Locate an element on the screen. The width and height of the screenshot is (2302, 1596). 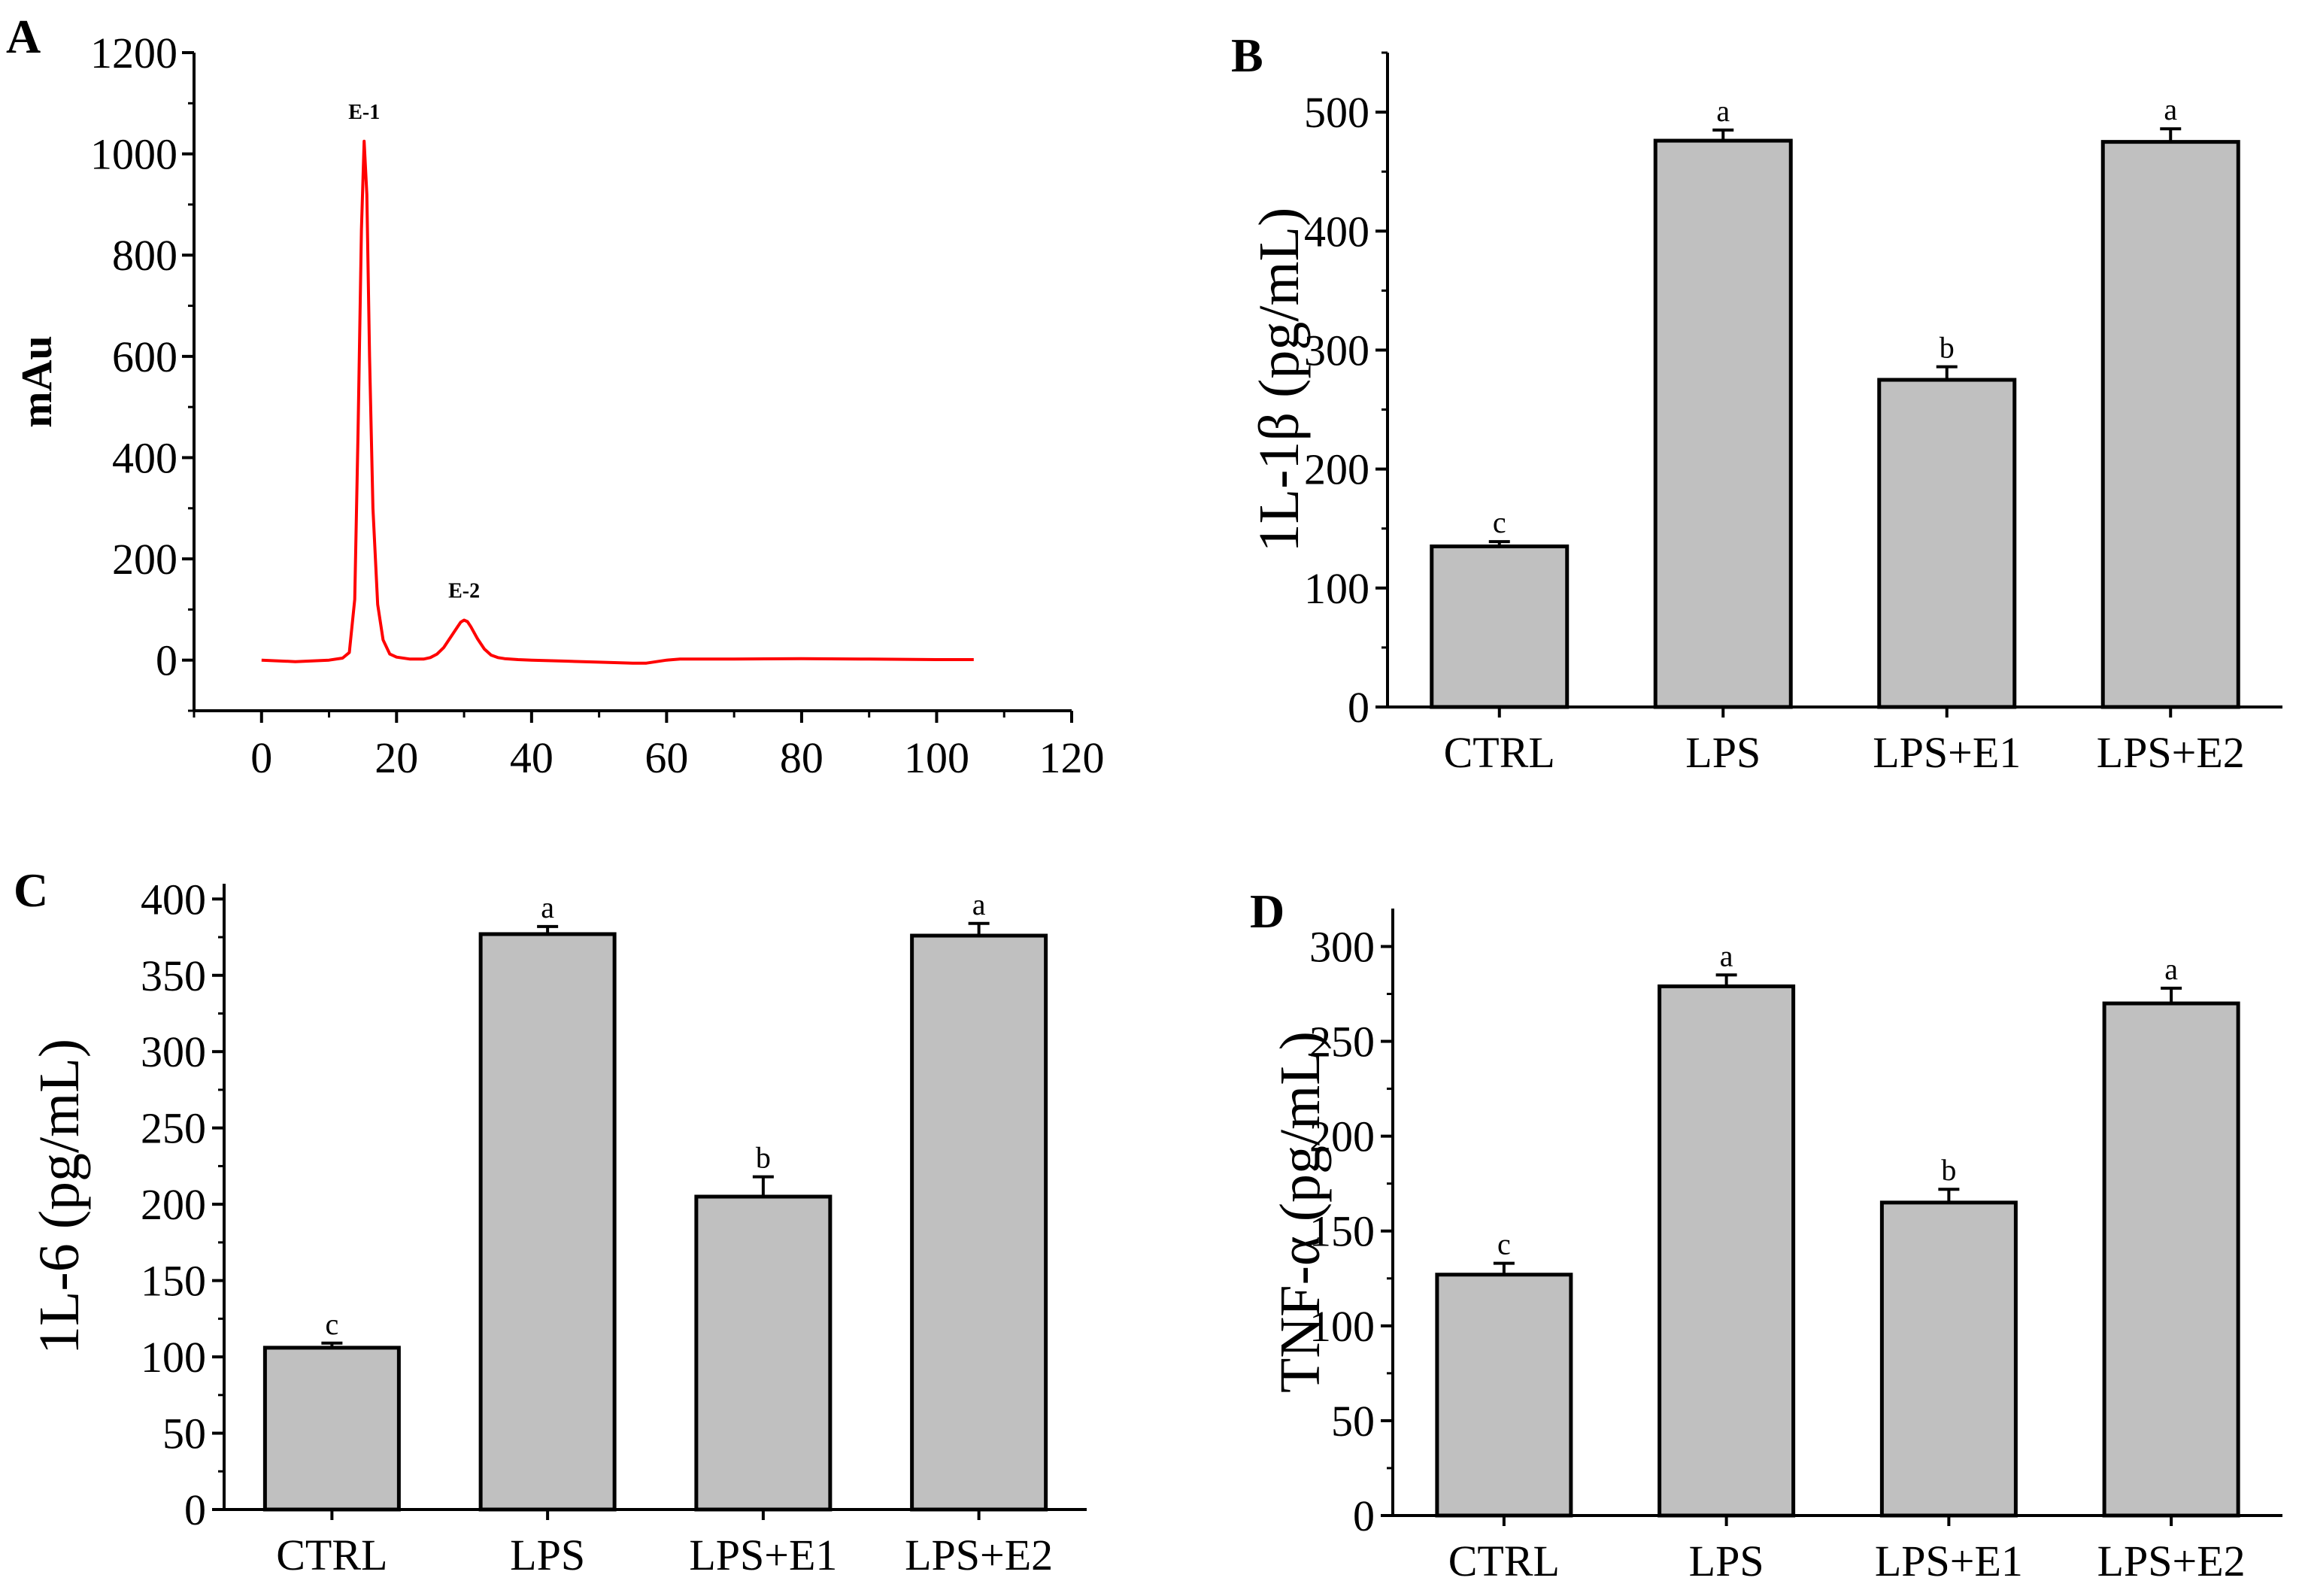
x-tick-label: 40 is located at coordinates (532, 757).